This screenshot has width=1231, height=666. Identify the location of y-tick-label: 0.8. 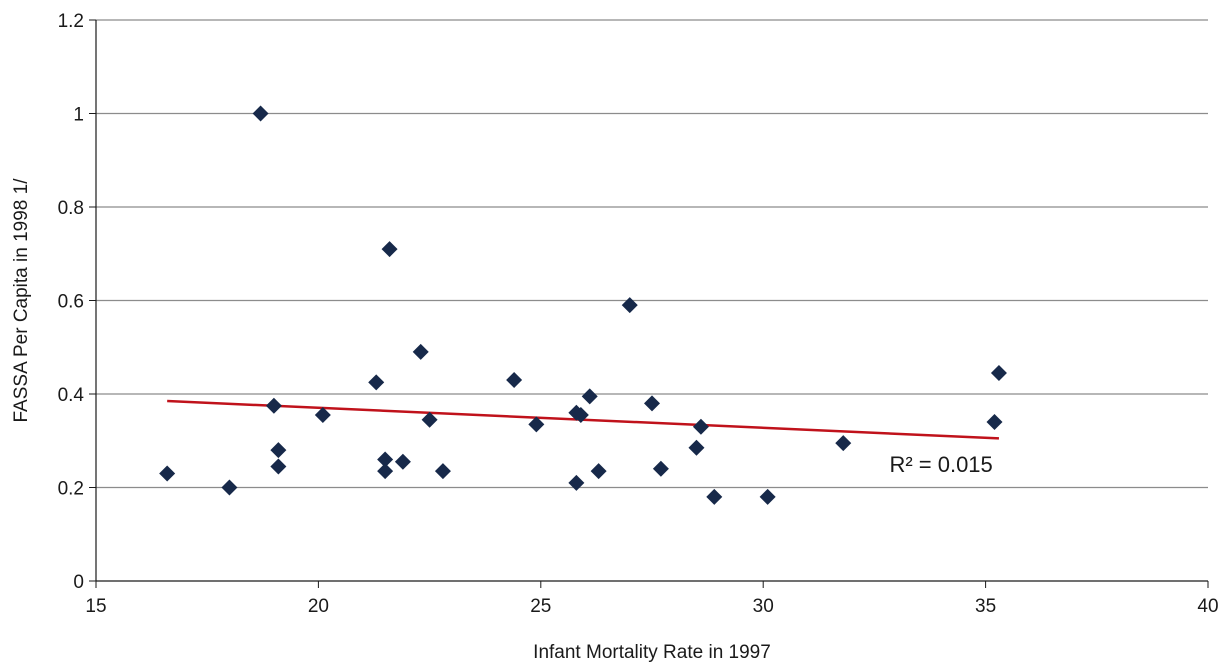
(71, 208).